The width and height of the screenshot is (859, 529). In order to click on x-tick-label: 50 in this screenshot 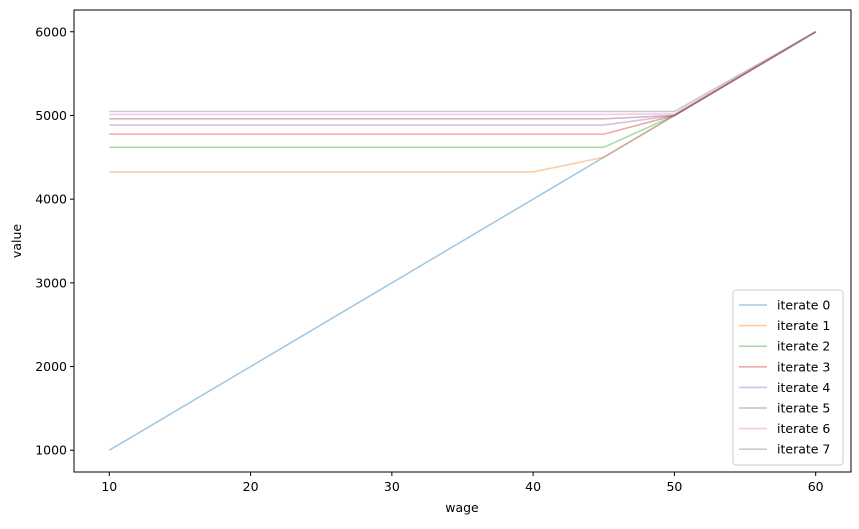, I will do `click(674, 486)`.